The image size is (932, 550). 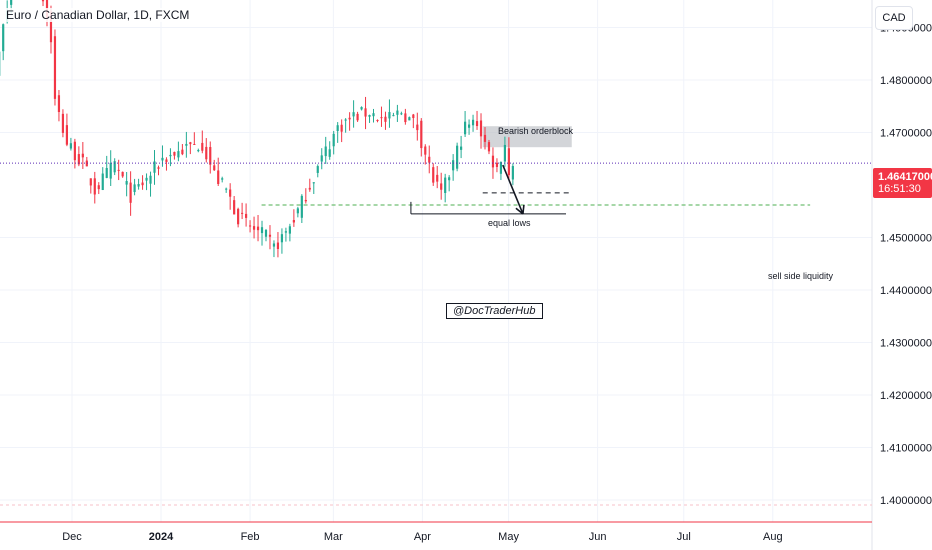 I want to click on x-tick-label: Apr, so click(x=422, y=537).